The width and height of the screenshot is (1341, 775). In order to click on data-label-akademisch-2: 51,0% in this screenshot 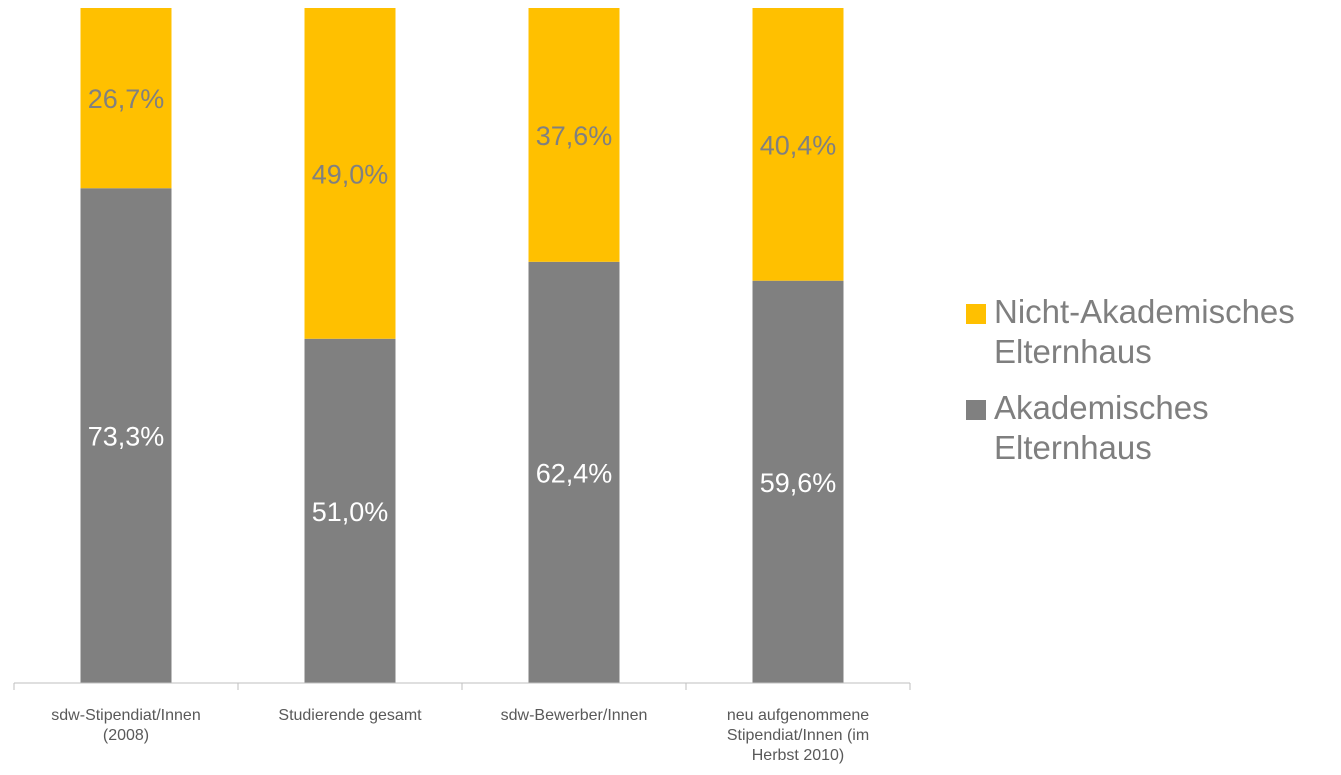, I will do `click(350, 512)`.